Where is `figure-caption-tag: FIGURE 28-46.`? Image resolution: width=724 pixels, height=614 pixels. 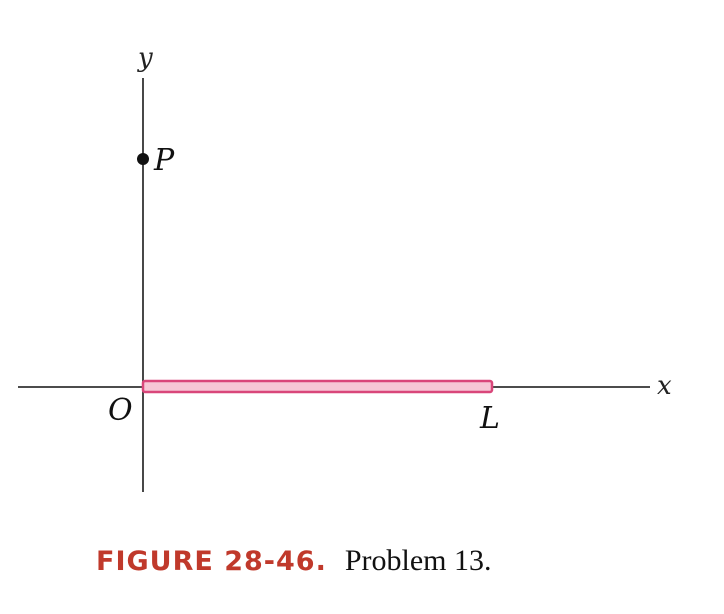 figure-caption-tag: FIGURE 28-46. is located at coordinates (211, 561).